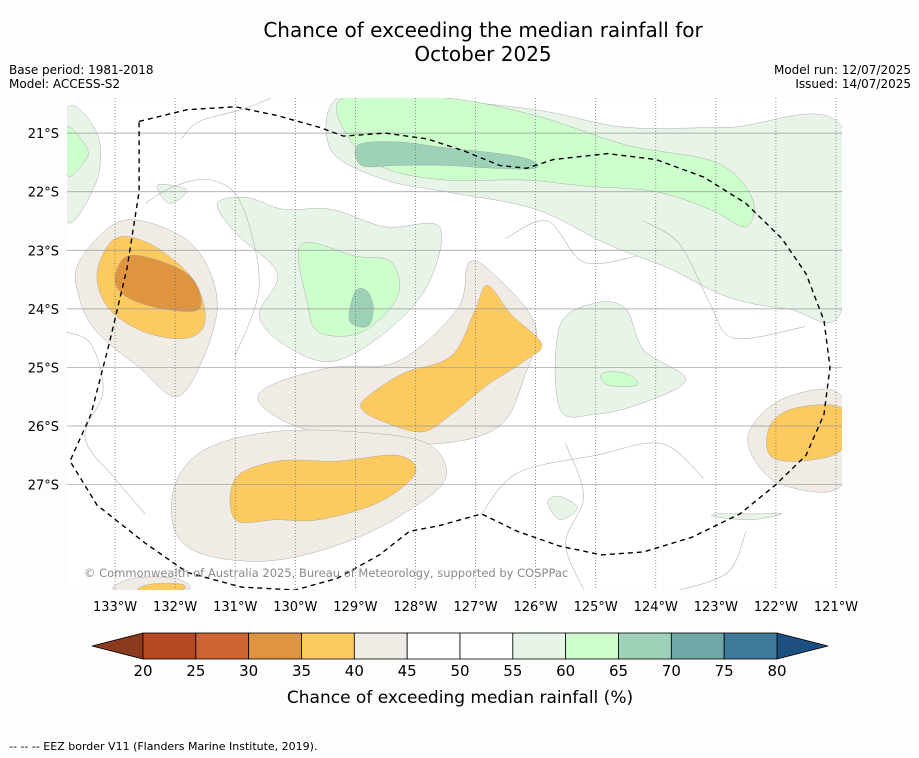 This screenshot has width=919, height=758. What do you see at coordinates (565, 671) in the screenshot?
I see `colorbar-tick-label: 60` at bounding box center [565, 671].